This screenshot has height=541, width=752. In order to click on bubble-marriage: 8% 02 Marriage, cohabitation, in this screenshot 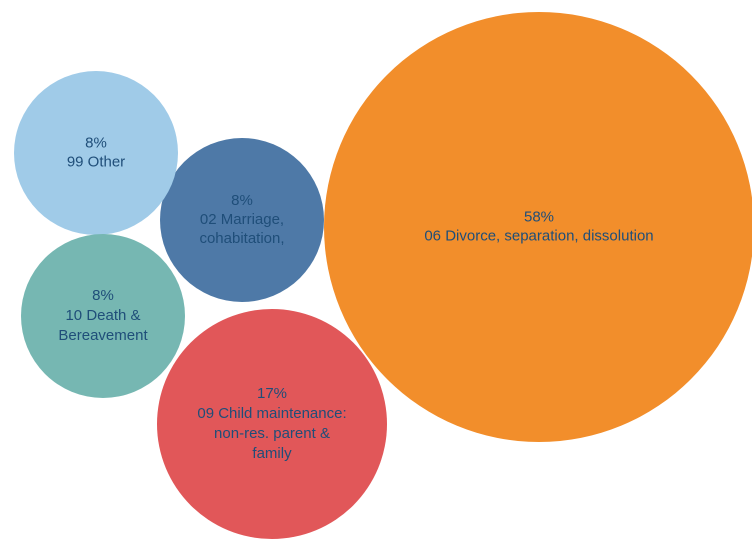, I will do `click(242, 220)`.